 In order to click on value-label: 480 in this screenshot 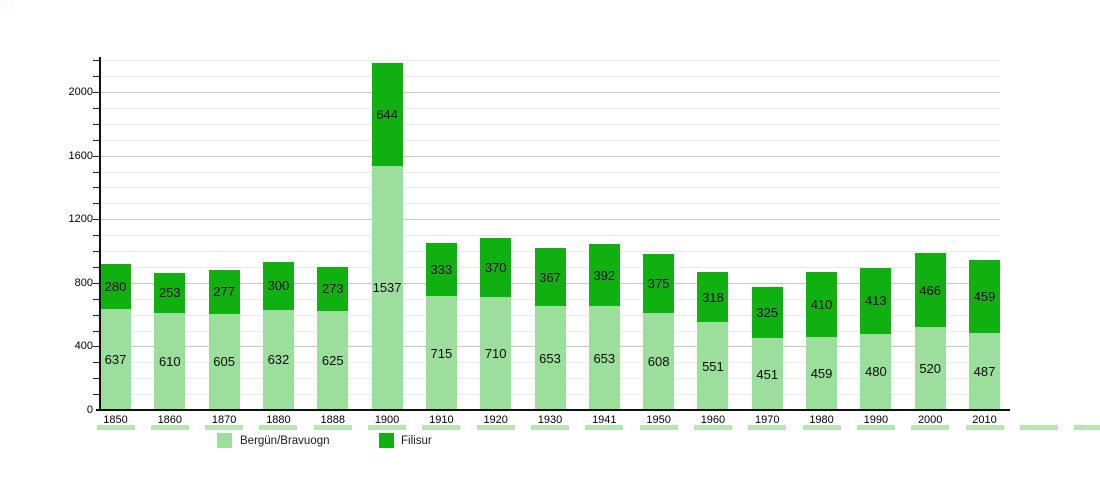, I will do `click(876, 372)`.